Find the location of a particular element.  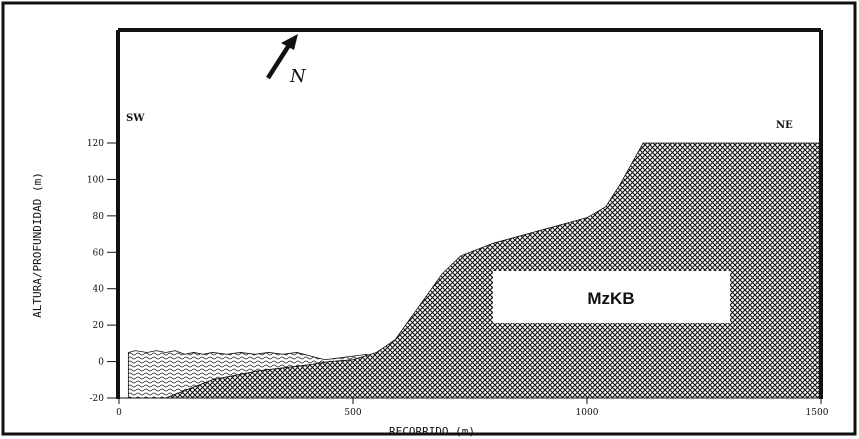

x-tick-label: 1000 is located at coordinates (587, 413).